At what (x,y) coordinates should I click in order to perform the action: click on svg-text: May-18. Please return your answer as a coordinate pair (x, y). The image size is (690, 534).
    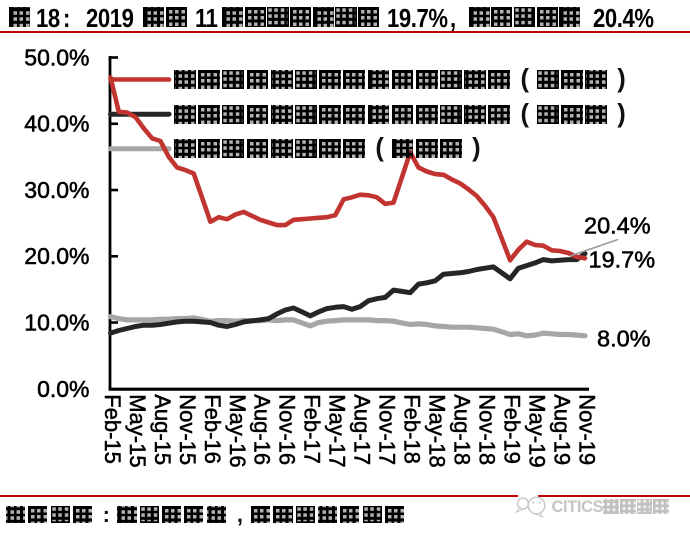
    Looking at the image, I should click on (437, 430).